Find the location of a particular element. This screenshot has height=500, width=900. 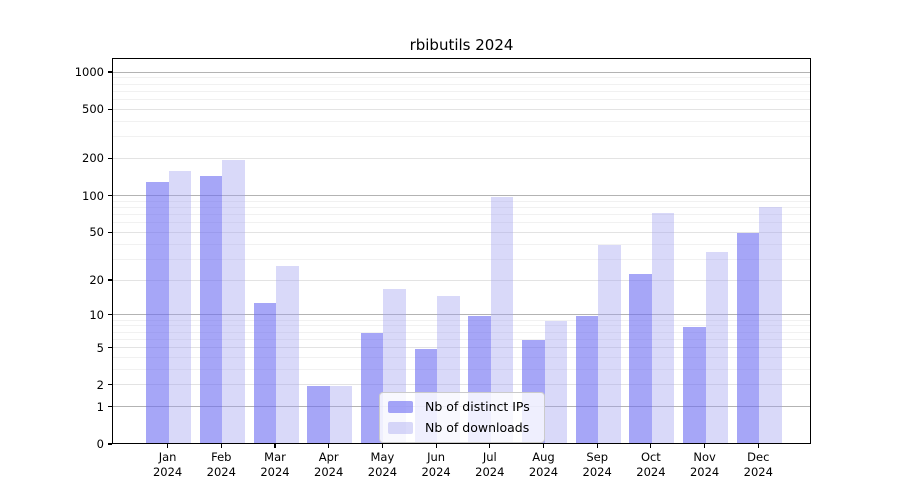

bar-downloads-feb is located at coordinates (233, 301).